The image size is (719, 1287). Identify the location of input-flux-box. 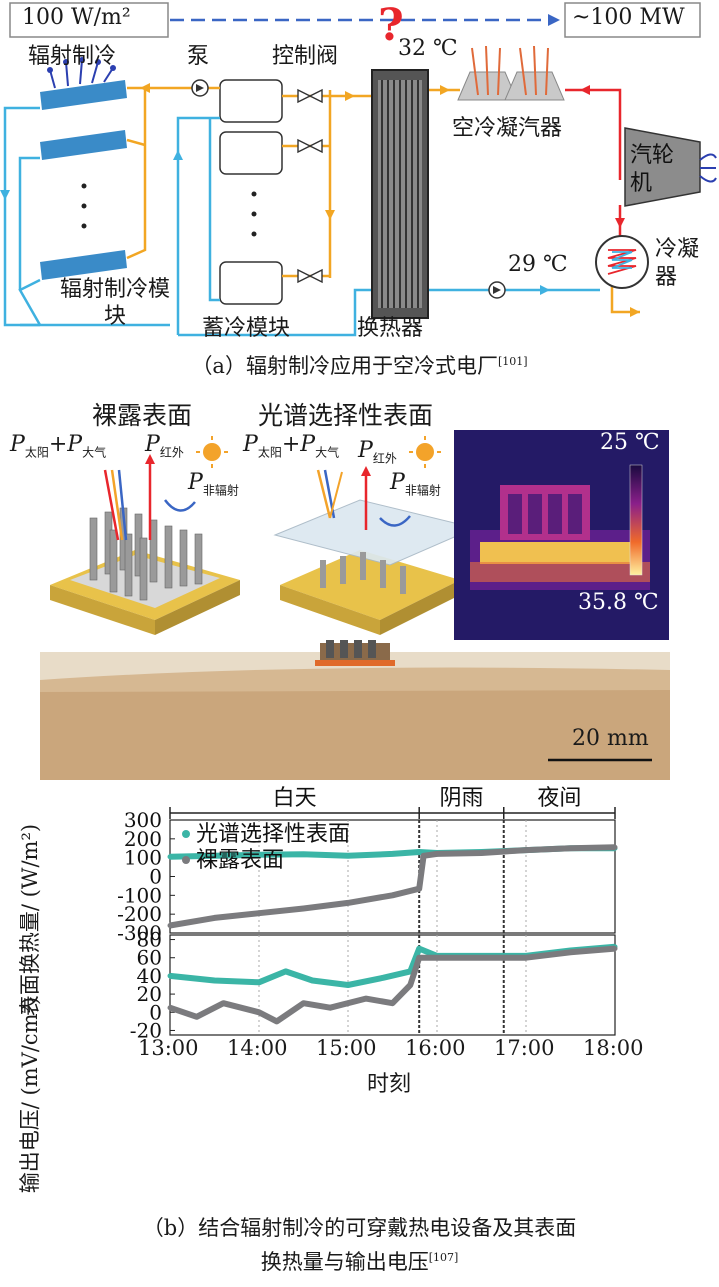
(89, 20).